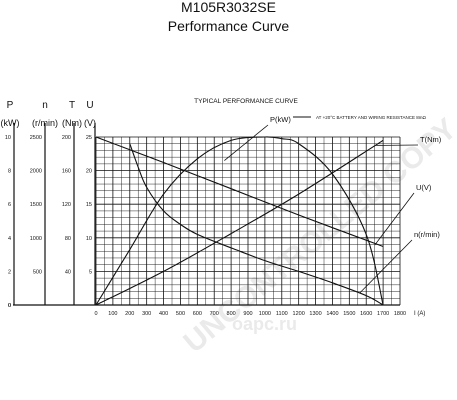 Image resolution: width=457 pixels, height=400 pixels. What do you see at coordinates (424, 187) in the screenshot?
I see `series-label-U: U(V)` at bounding box center [424, 187].